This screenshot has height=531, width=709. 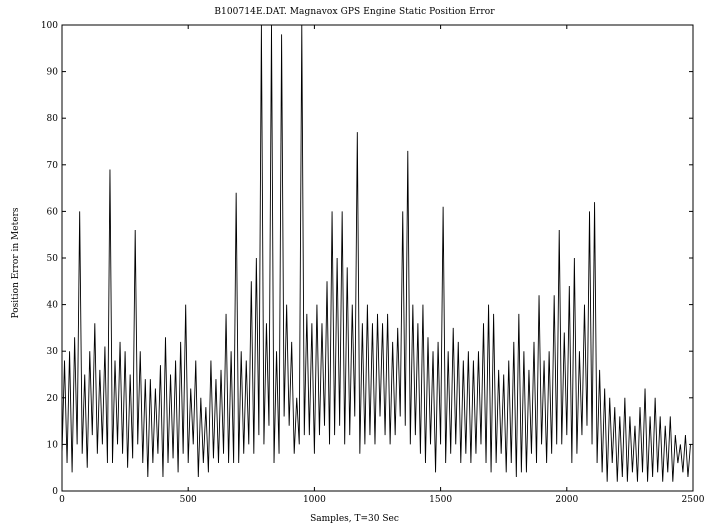 What do you see at coordinates (53, 399) in the screenshot?
I see `y-tick-label: 20` at bounding box center [53, 399].